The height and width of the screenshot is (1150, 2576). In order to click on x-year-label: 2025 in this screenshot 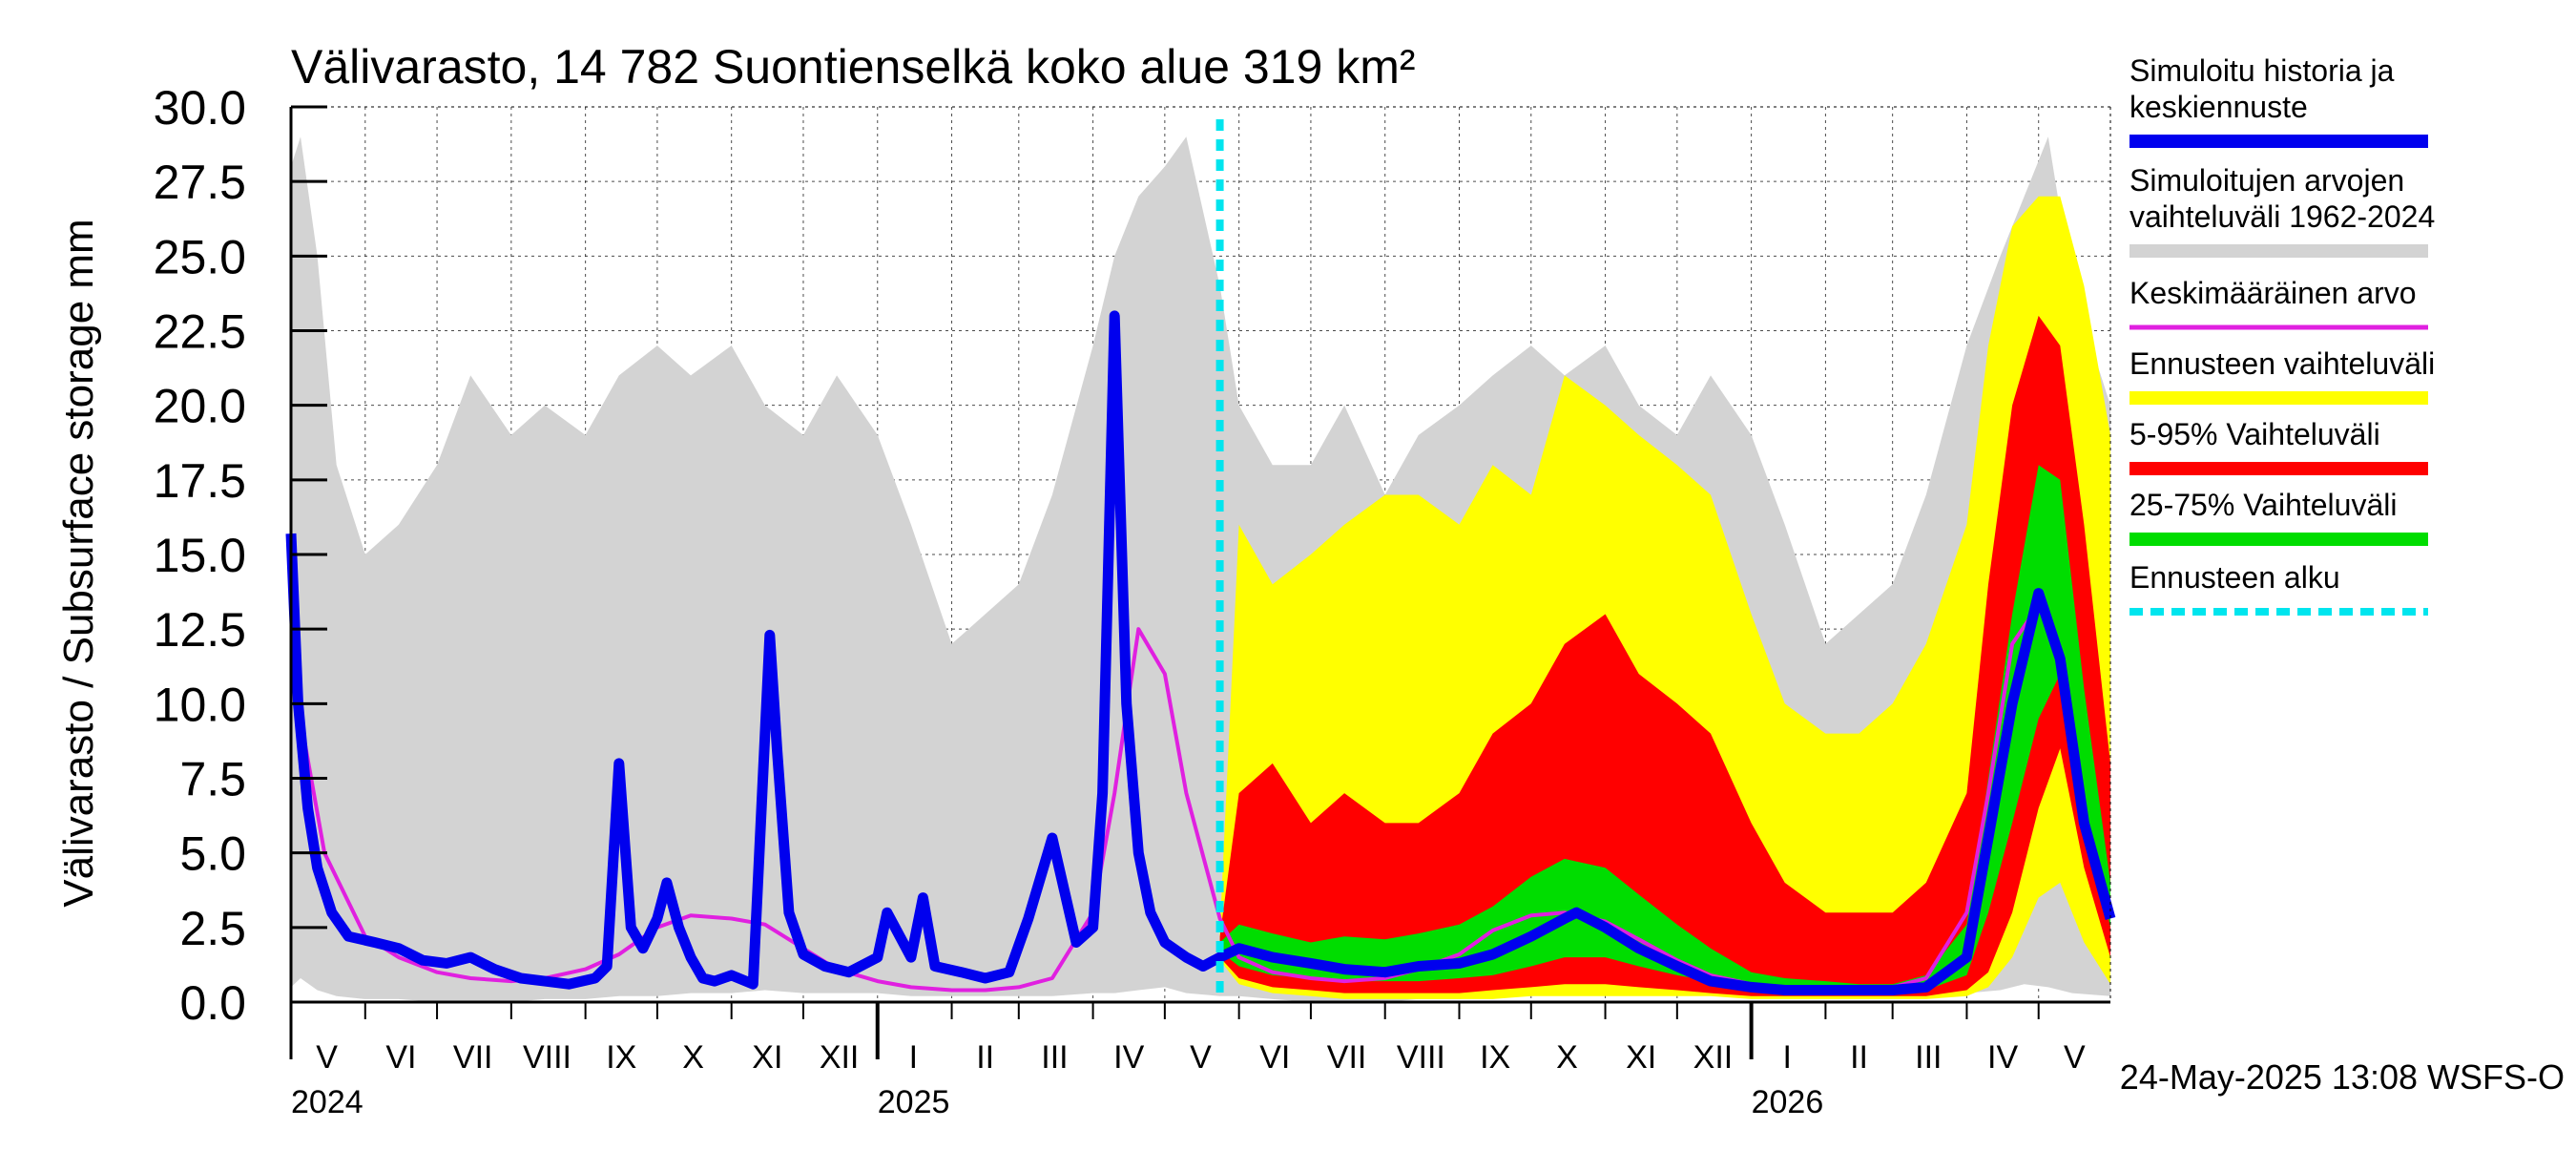, I will do `click(914, 1102)`.